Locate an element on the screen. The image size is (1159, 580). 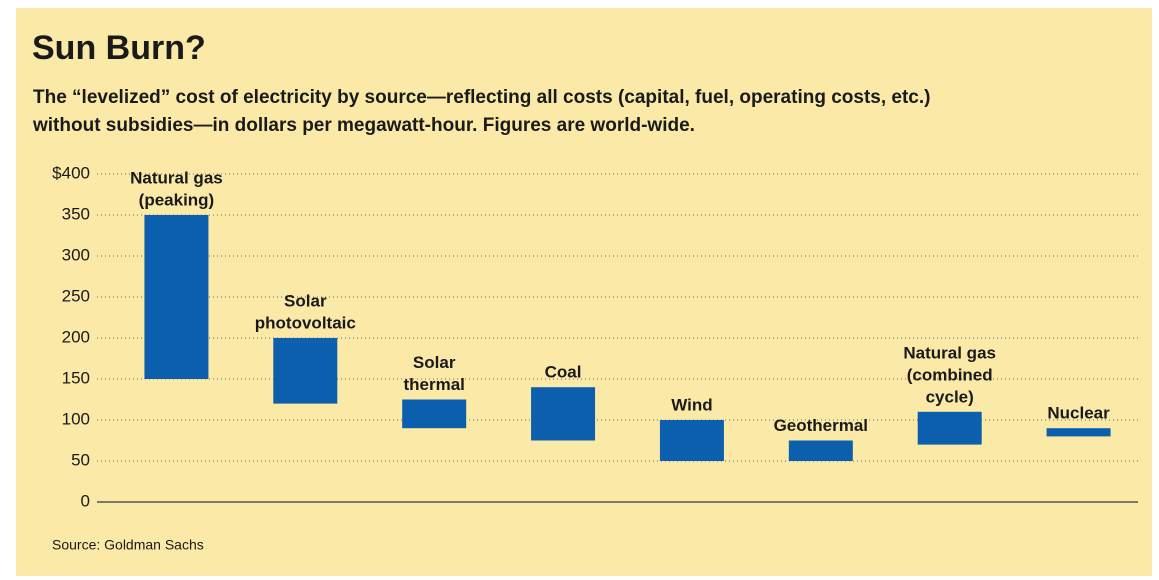
category-label: photovoltaic is located at coordinates (305, 322).